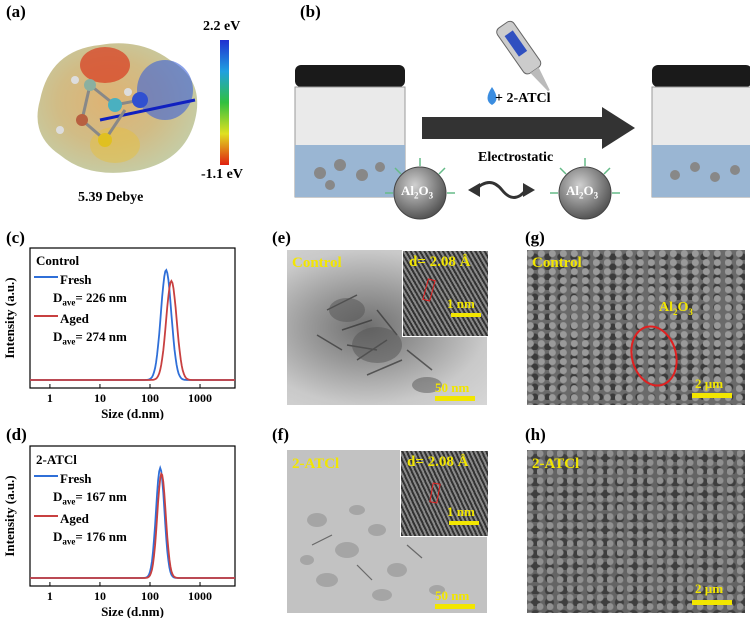 Image resolution: width=751 pixels, height=644 pixels. What do you see at coordinates (535, 434) in the screenshot?
I see `panel-h-label: (h)` at bounding box center [535, 434].